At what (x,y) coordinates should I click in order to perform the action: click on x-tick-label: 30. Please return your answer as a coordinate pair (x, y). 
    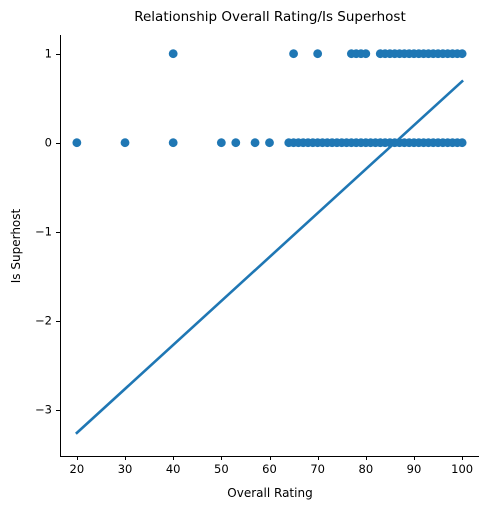
    Looking at the image, I should click on (125, 469).